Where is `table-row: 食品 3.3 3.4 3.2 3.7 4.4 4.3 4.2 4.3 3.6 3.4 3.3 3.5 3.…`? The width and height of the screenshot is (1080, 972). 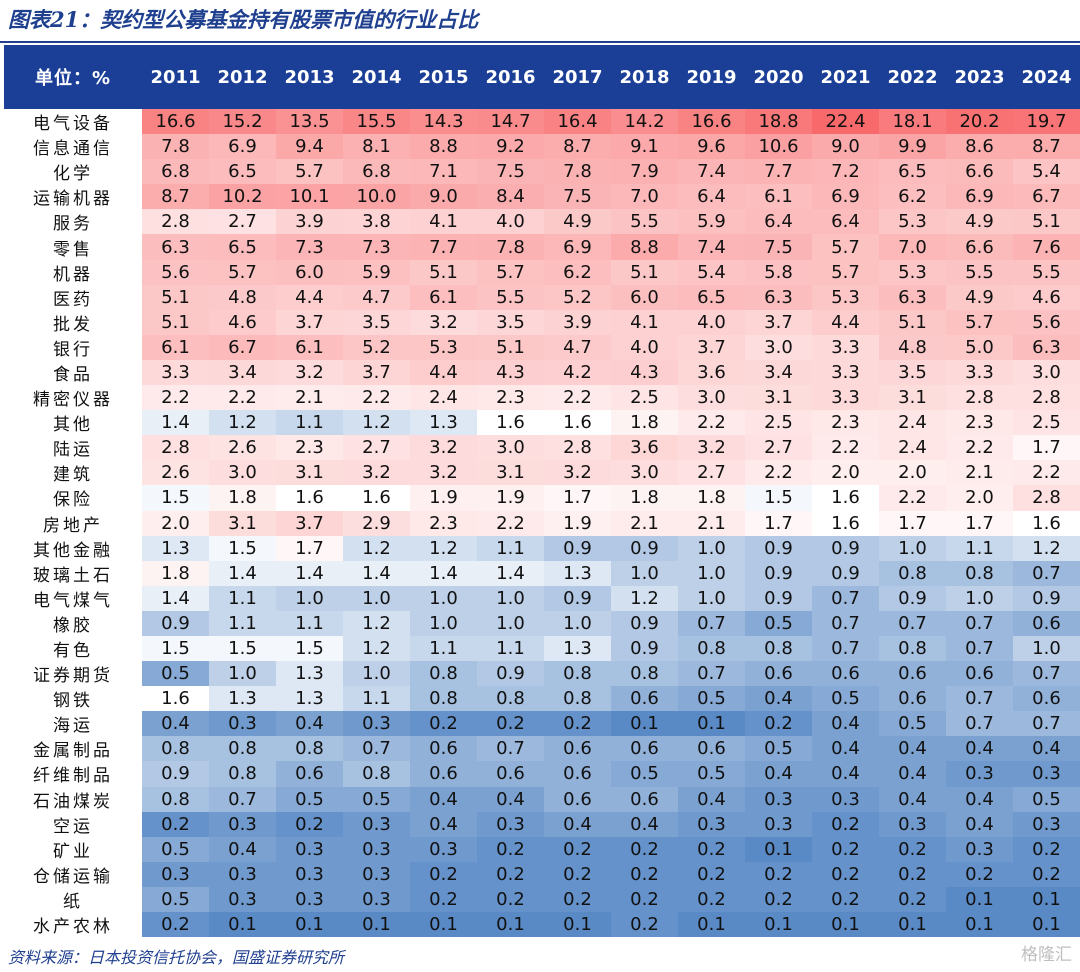
table-row: 食品 3.3 3.4 3.2 3.7 4.4 4.3 4.2 4.3 3.6 3.4 3.3 3.5 3.… is located at coordinates (542, 372).